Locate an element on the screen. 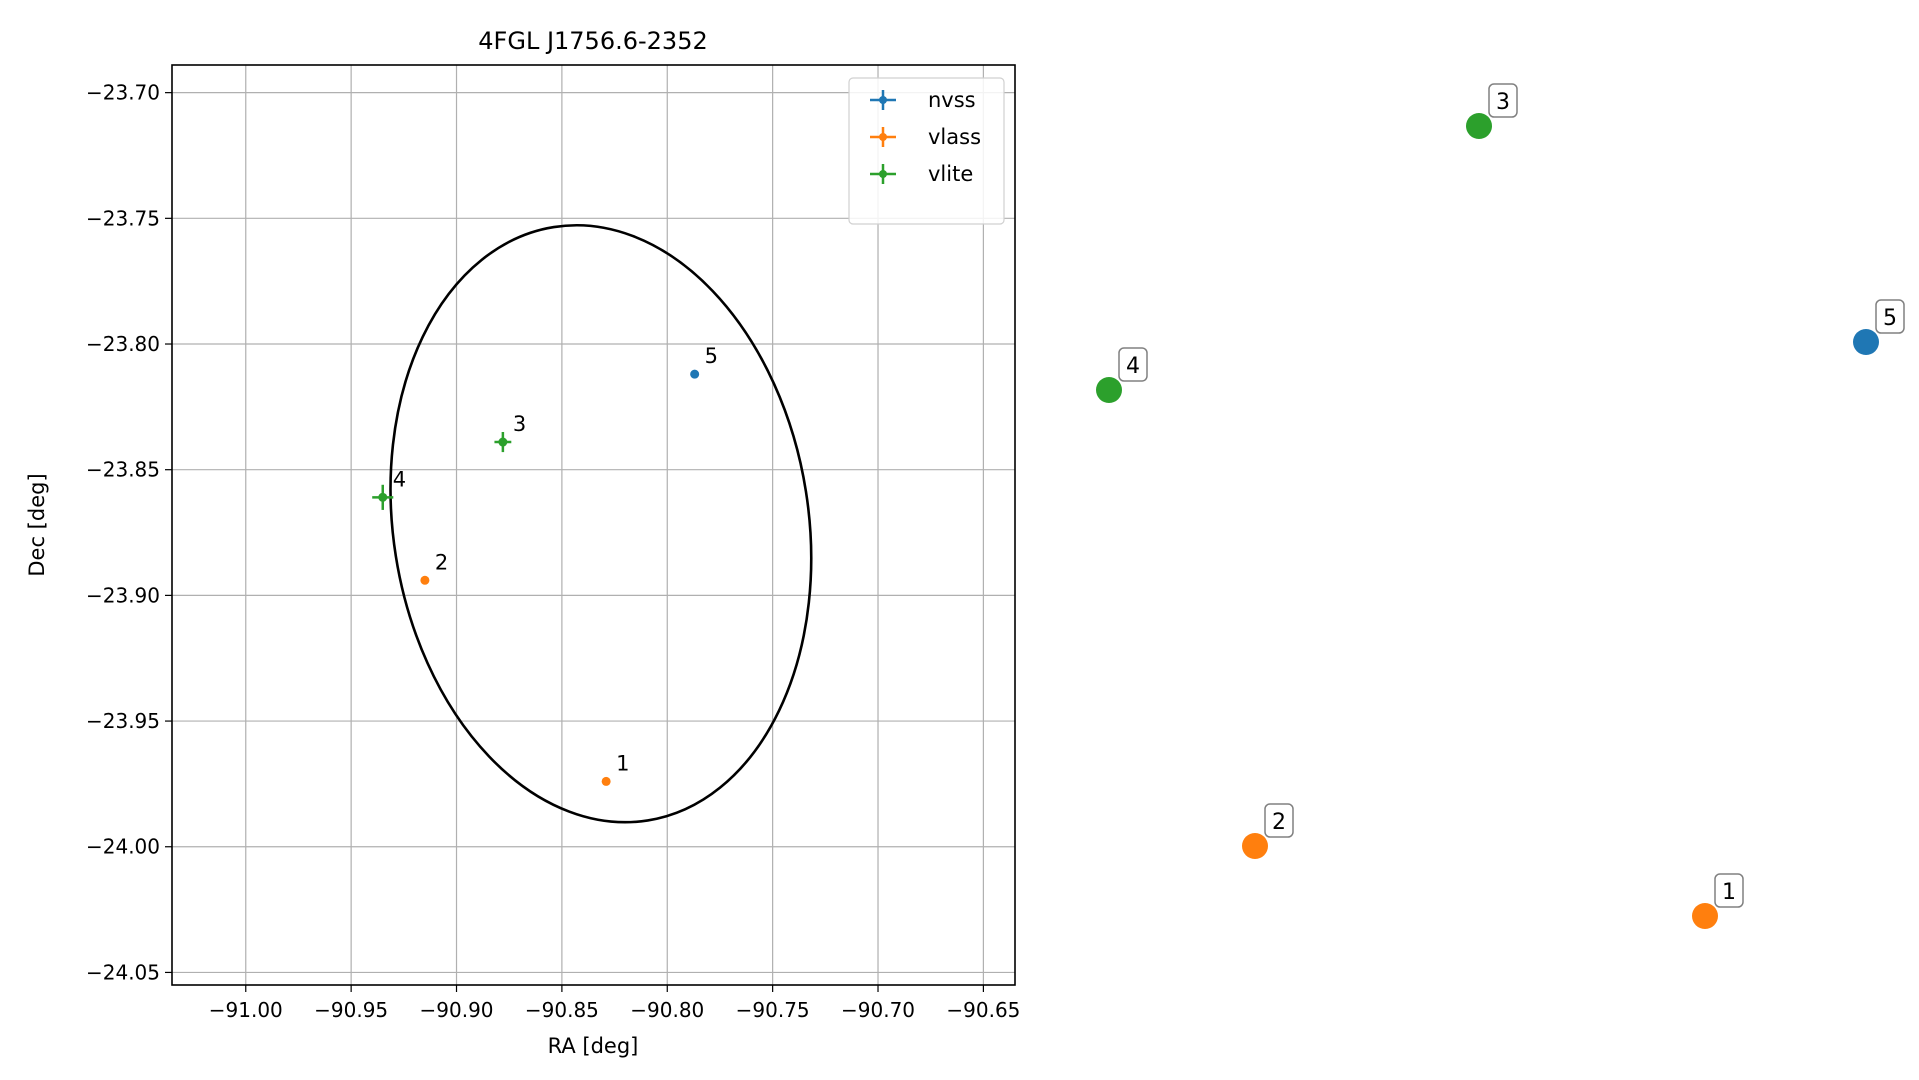  side-marker-label: 4 is located at coordinates (1133, 366).